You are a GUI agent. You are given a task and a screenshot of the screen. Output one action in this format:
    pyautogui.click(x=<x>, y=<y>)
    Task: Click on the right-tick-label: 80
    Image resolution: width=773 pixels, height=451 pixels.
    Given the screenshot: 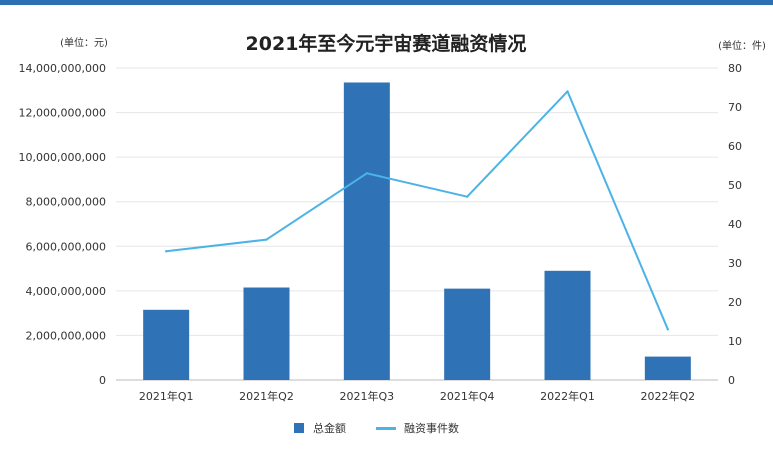 What is the action you would take?
    pyautogui.click(x=735, y=68)
    